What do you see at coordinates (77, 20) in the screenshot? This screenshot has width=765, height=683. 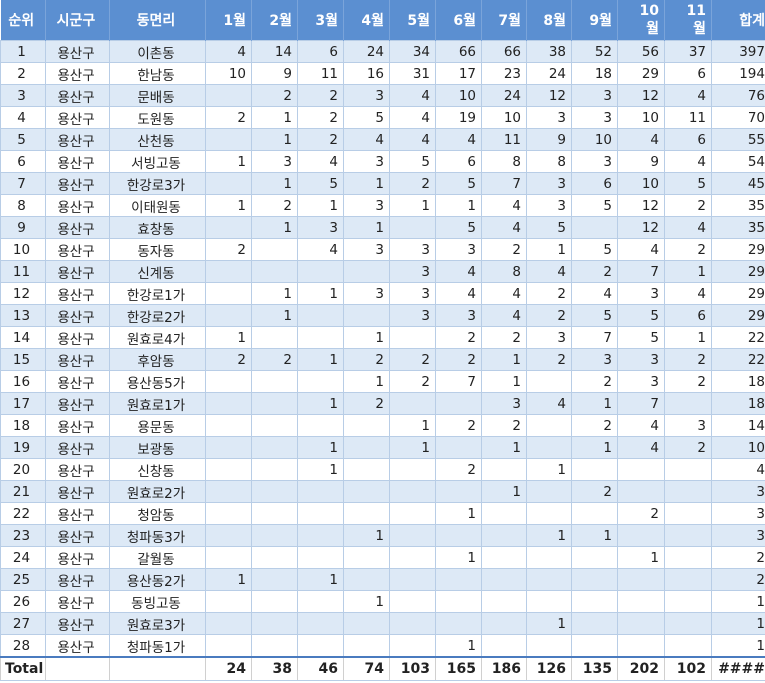 I see `header-city: 시군구` at bounding box center [77, 20].